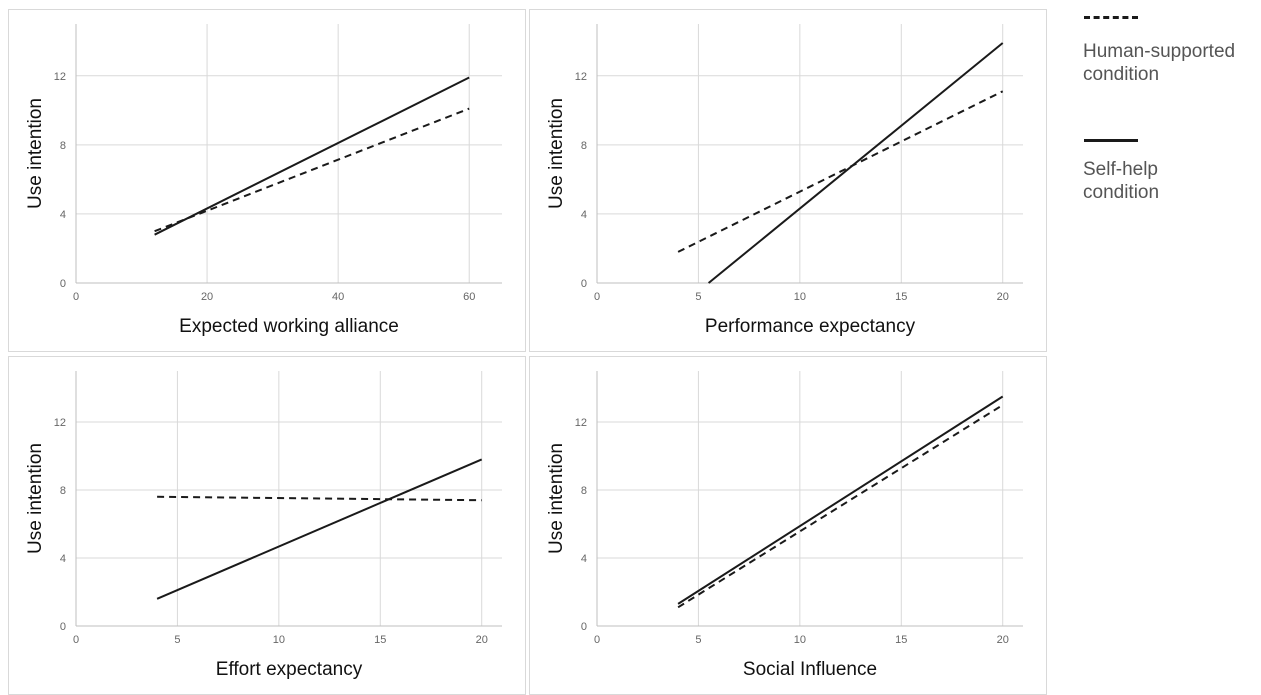 The height and width of the screenshot is (695, 1261). Describe the element at coordinates (469, 297) in the screenshot. I see `x-tick-label: 60` at that location.